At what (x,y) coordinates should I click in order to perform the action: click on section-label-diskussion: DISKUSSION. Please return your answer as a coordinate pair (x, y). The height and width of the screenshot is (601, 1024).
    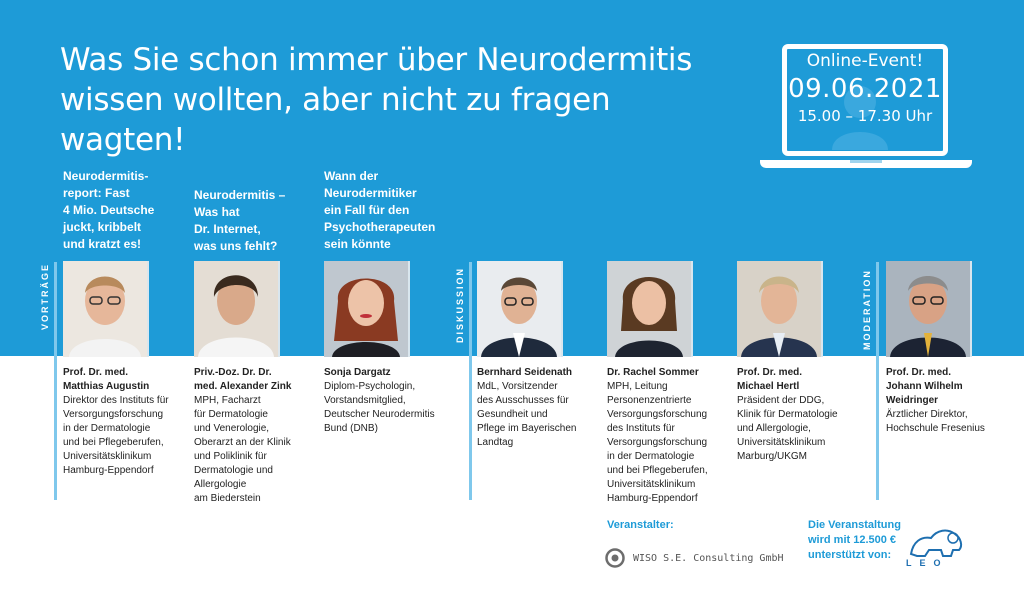
    Looking at the image, I should click on (460, 304).